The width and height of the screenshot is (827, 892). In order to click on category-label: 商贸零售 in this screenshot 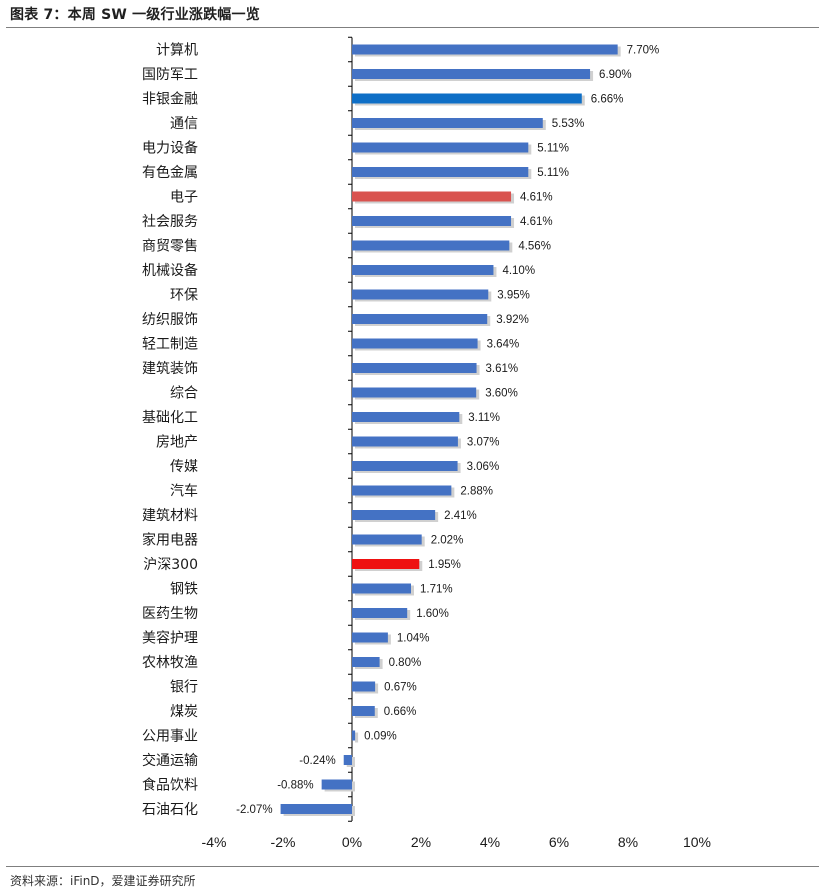, I will do `click(170, 247)`.